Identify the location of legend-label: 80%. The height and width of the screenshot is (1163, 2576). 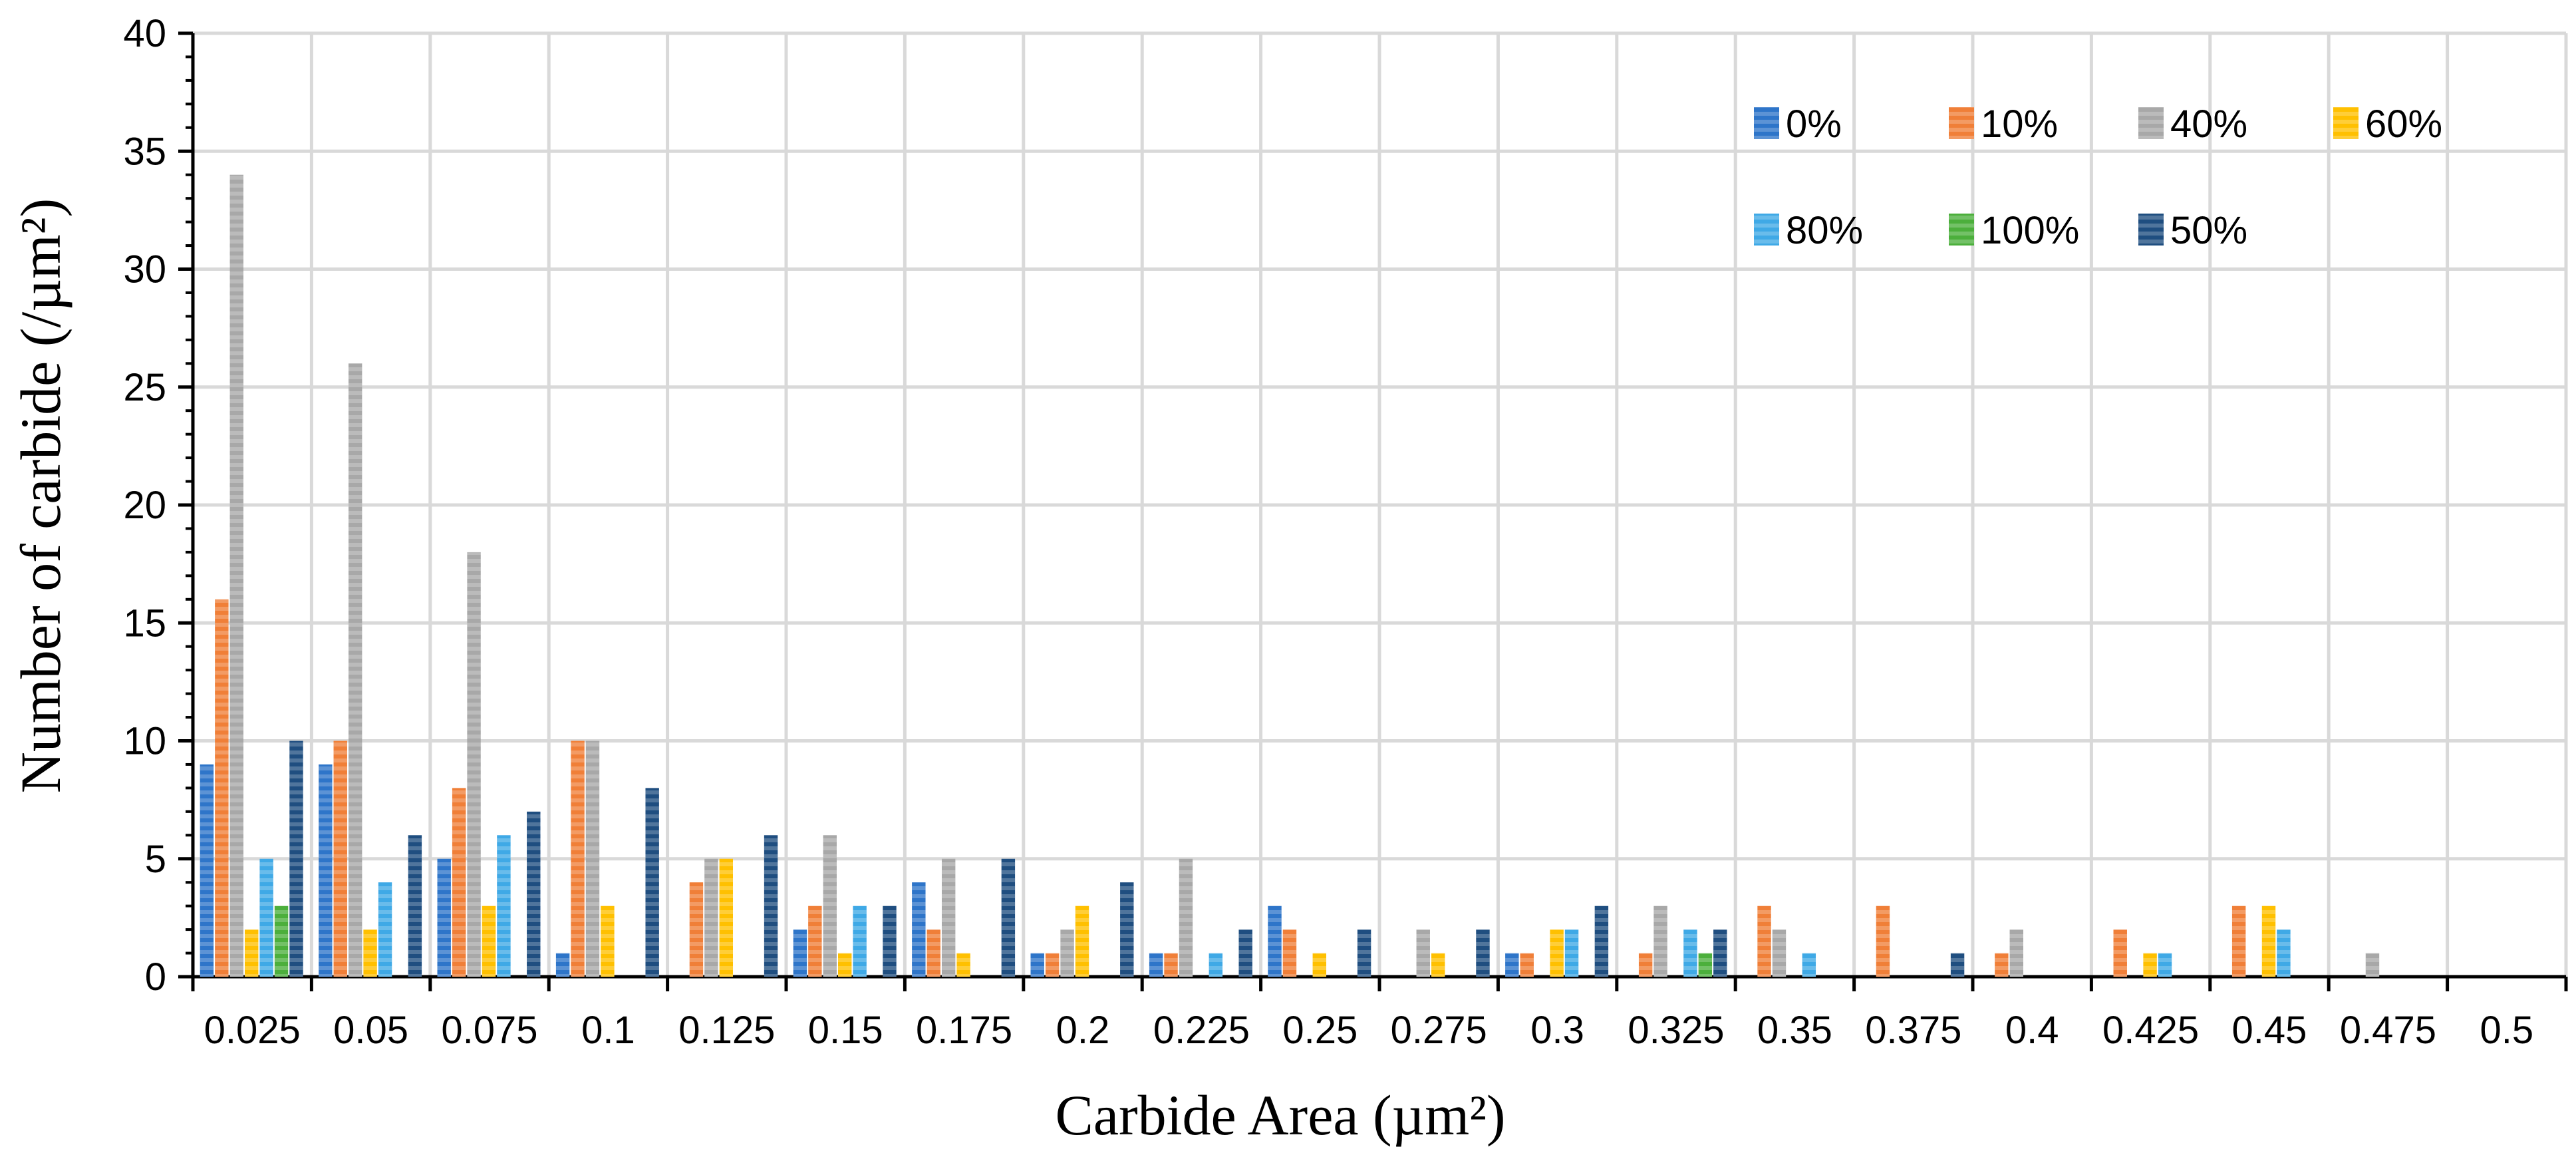
(1824, 231).